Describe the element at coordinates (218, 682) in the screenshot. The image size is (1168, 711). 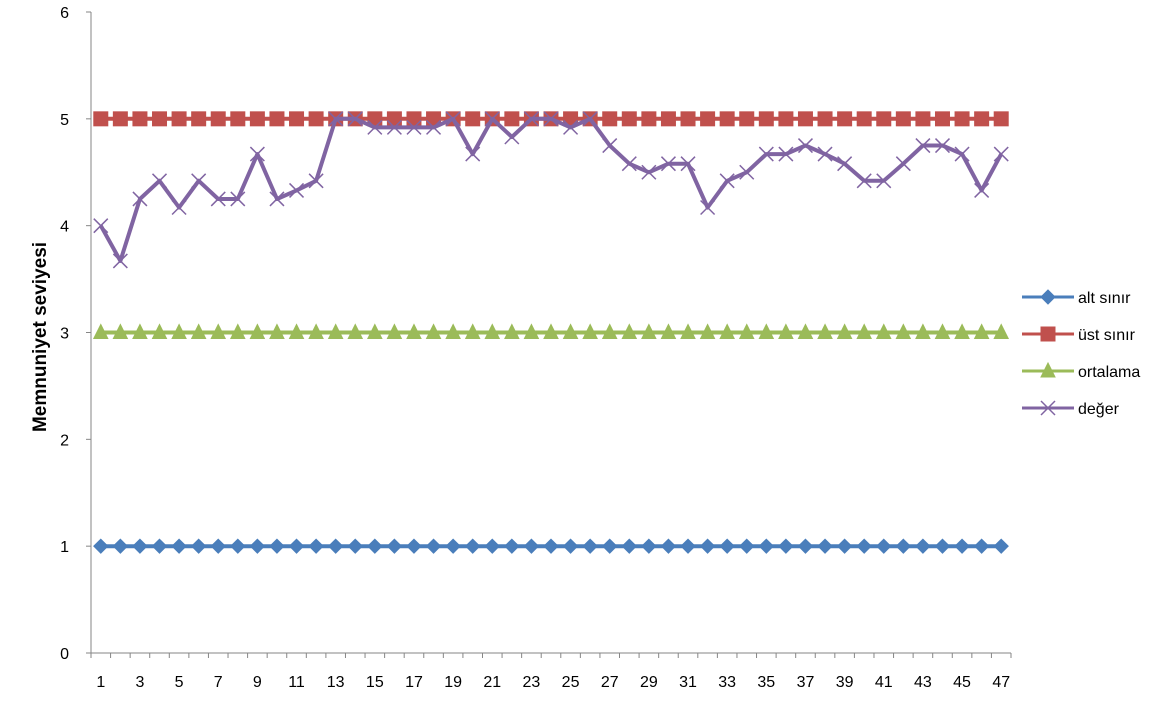
I see `x-tick-label: 7` at that location.